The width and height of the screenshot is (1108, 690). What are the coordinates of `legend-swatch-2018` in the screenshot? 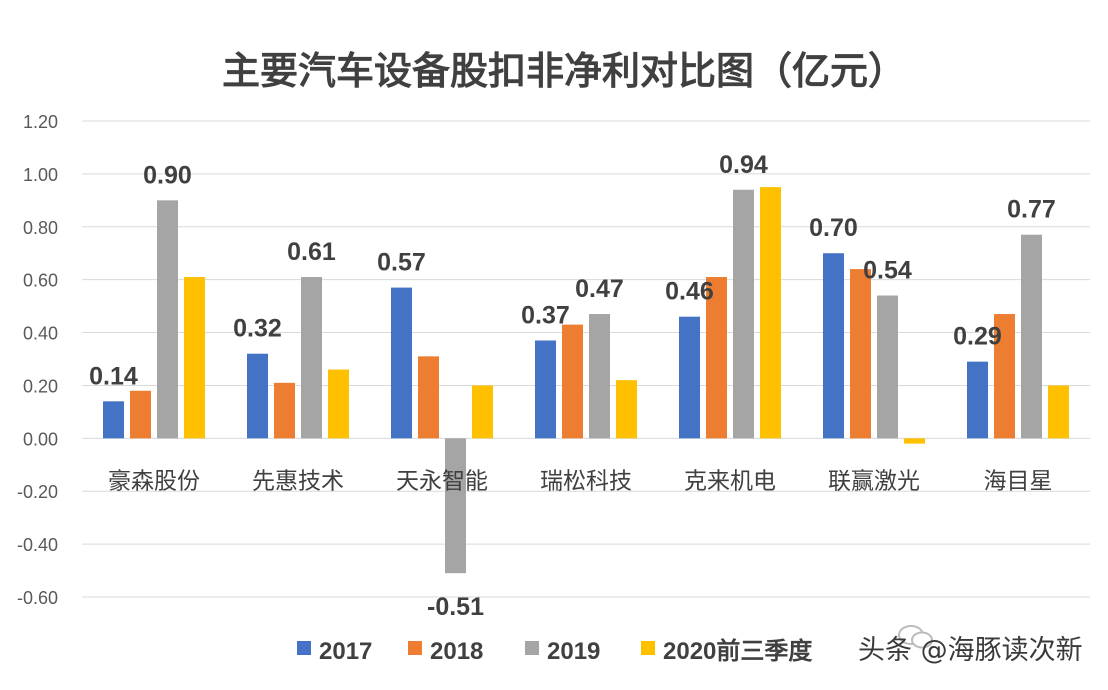 It's located at (415, 648).